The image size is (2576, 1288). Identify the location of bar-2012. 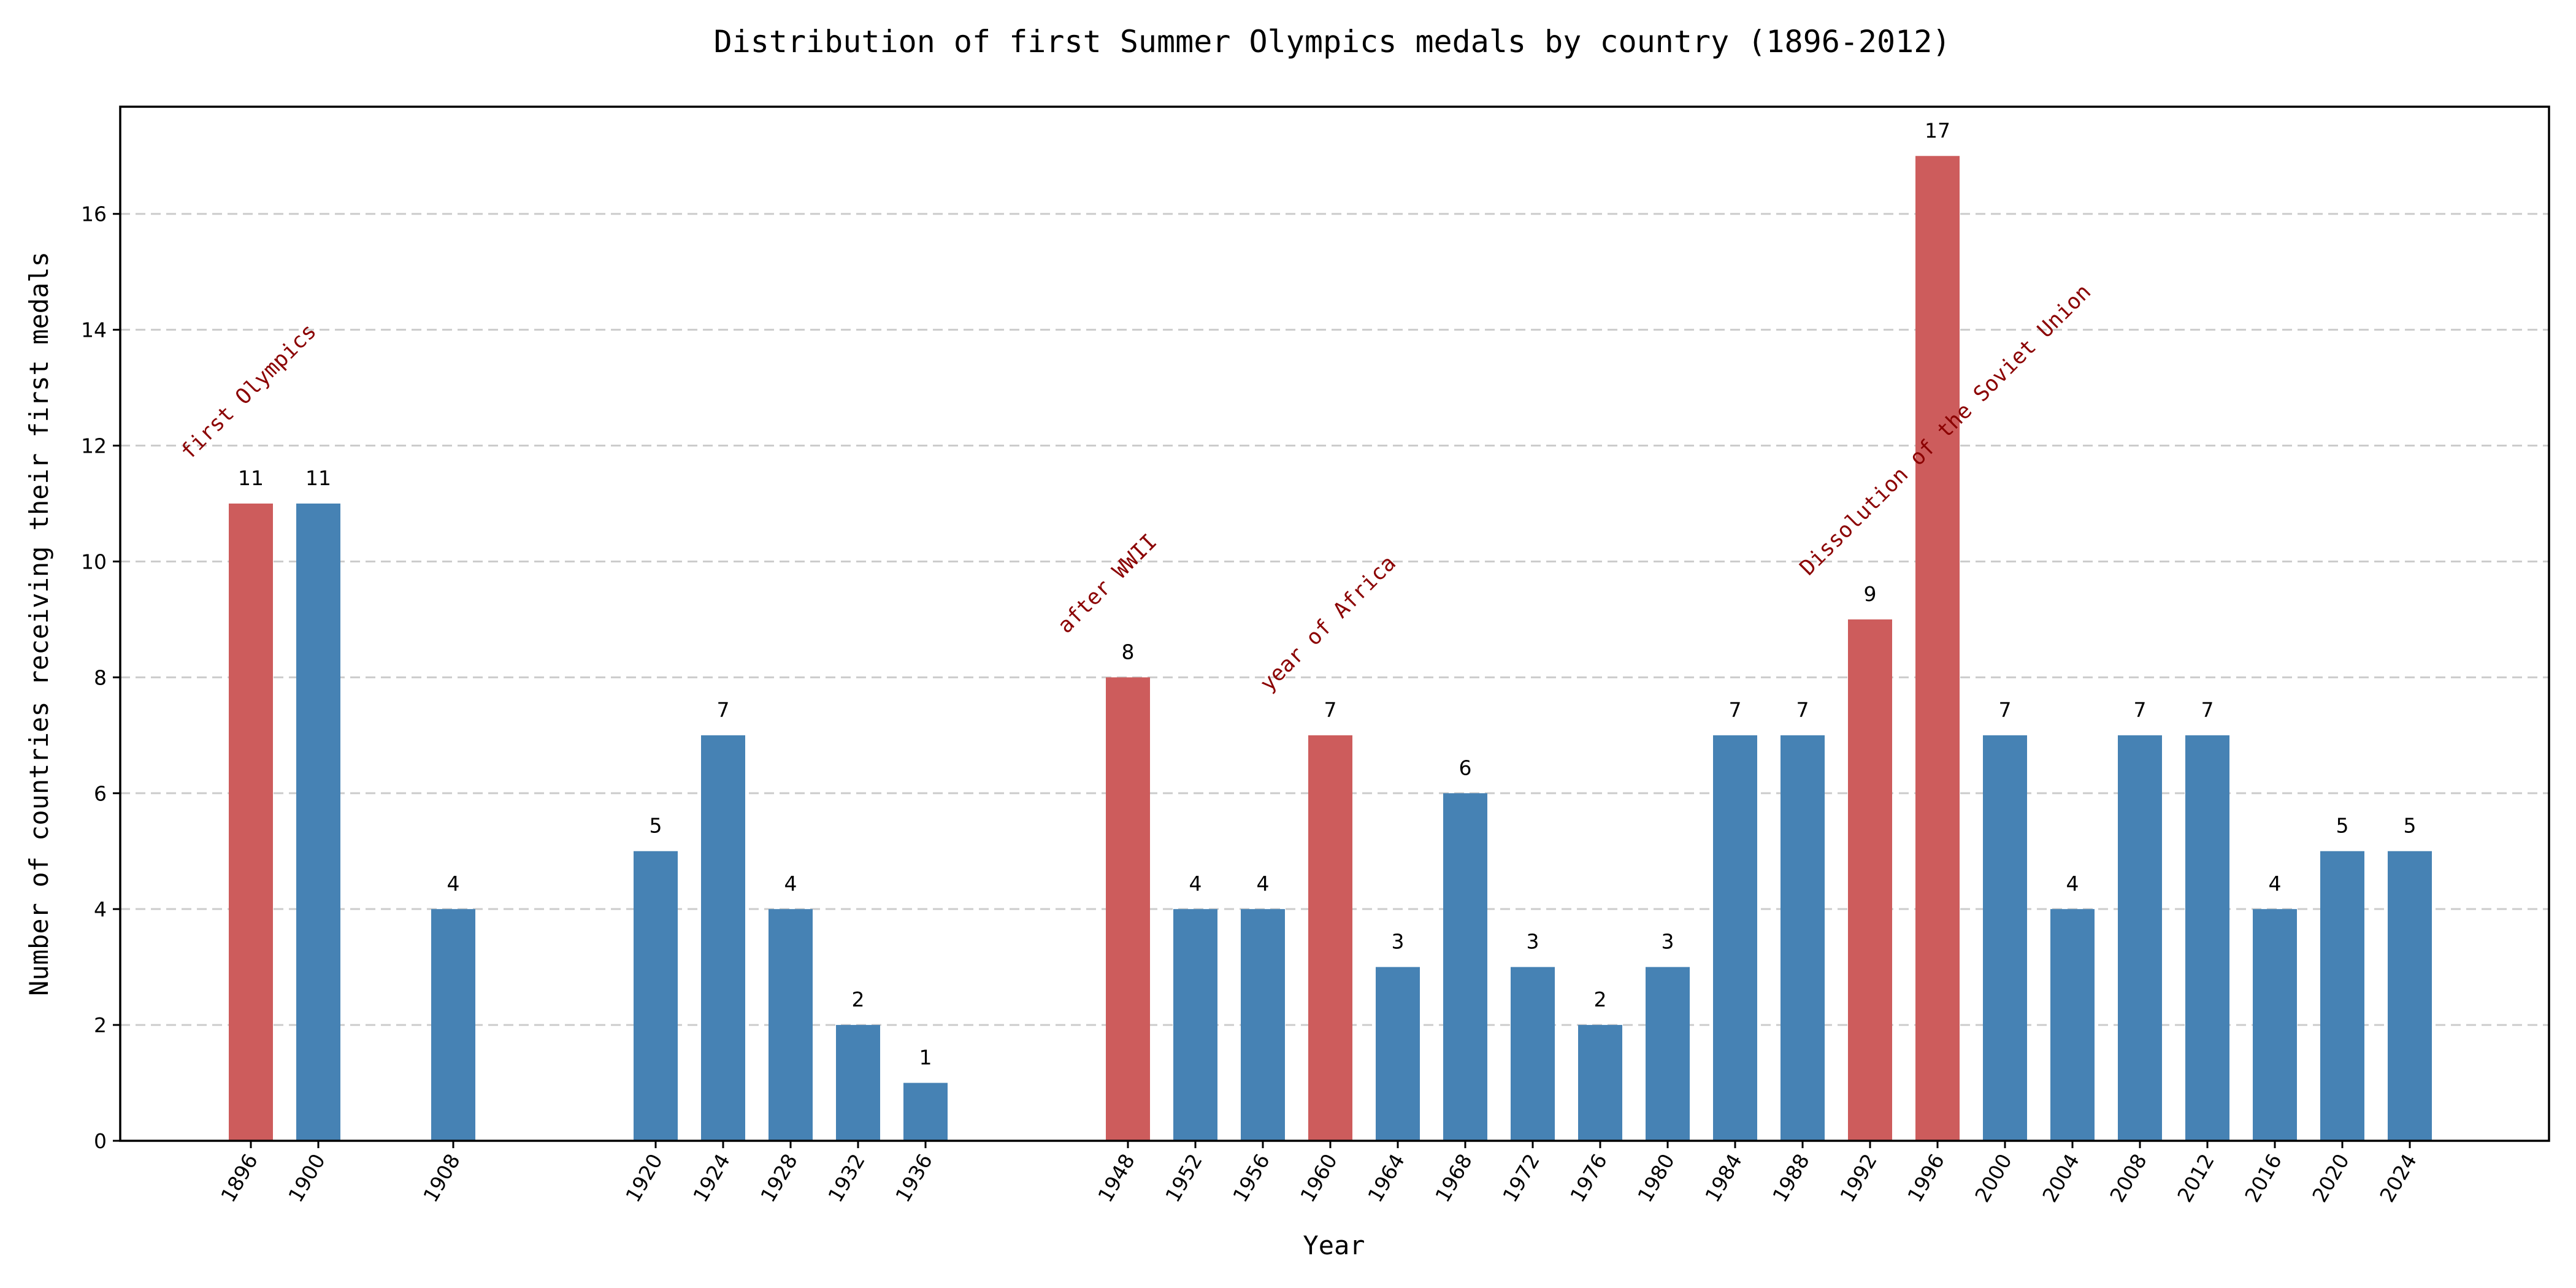
(2207, 938).